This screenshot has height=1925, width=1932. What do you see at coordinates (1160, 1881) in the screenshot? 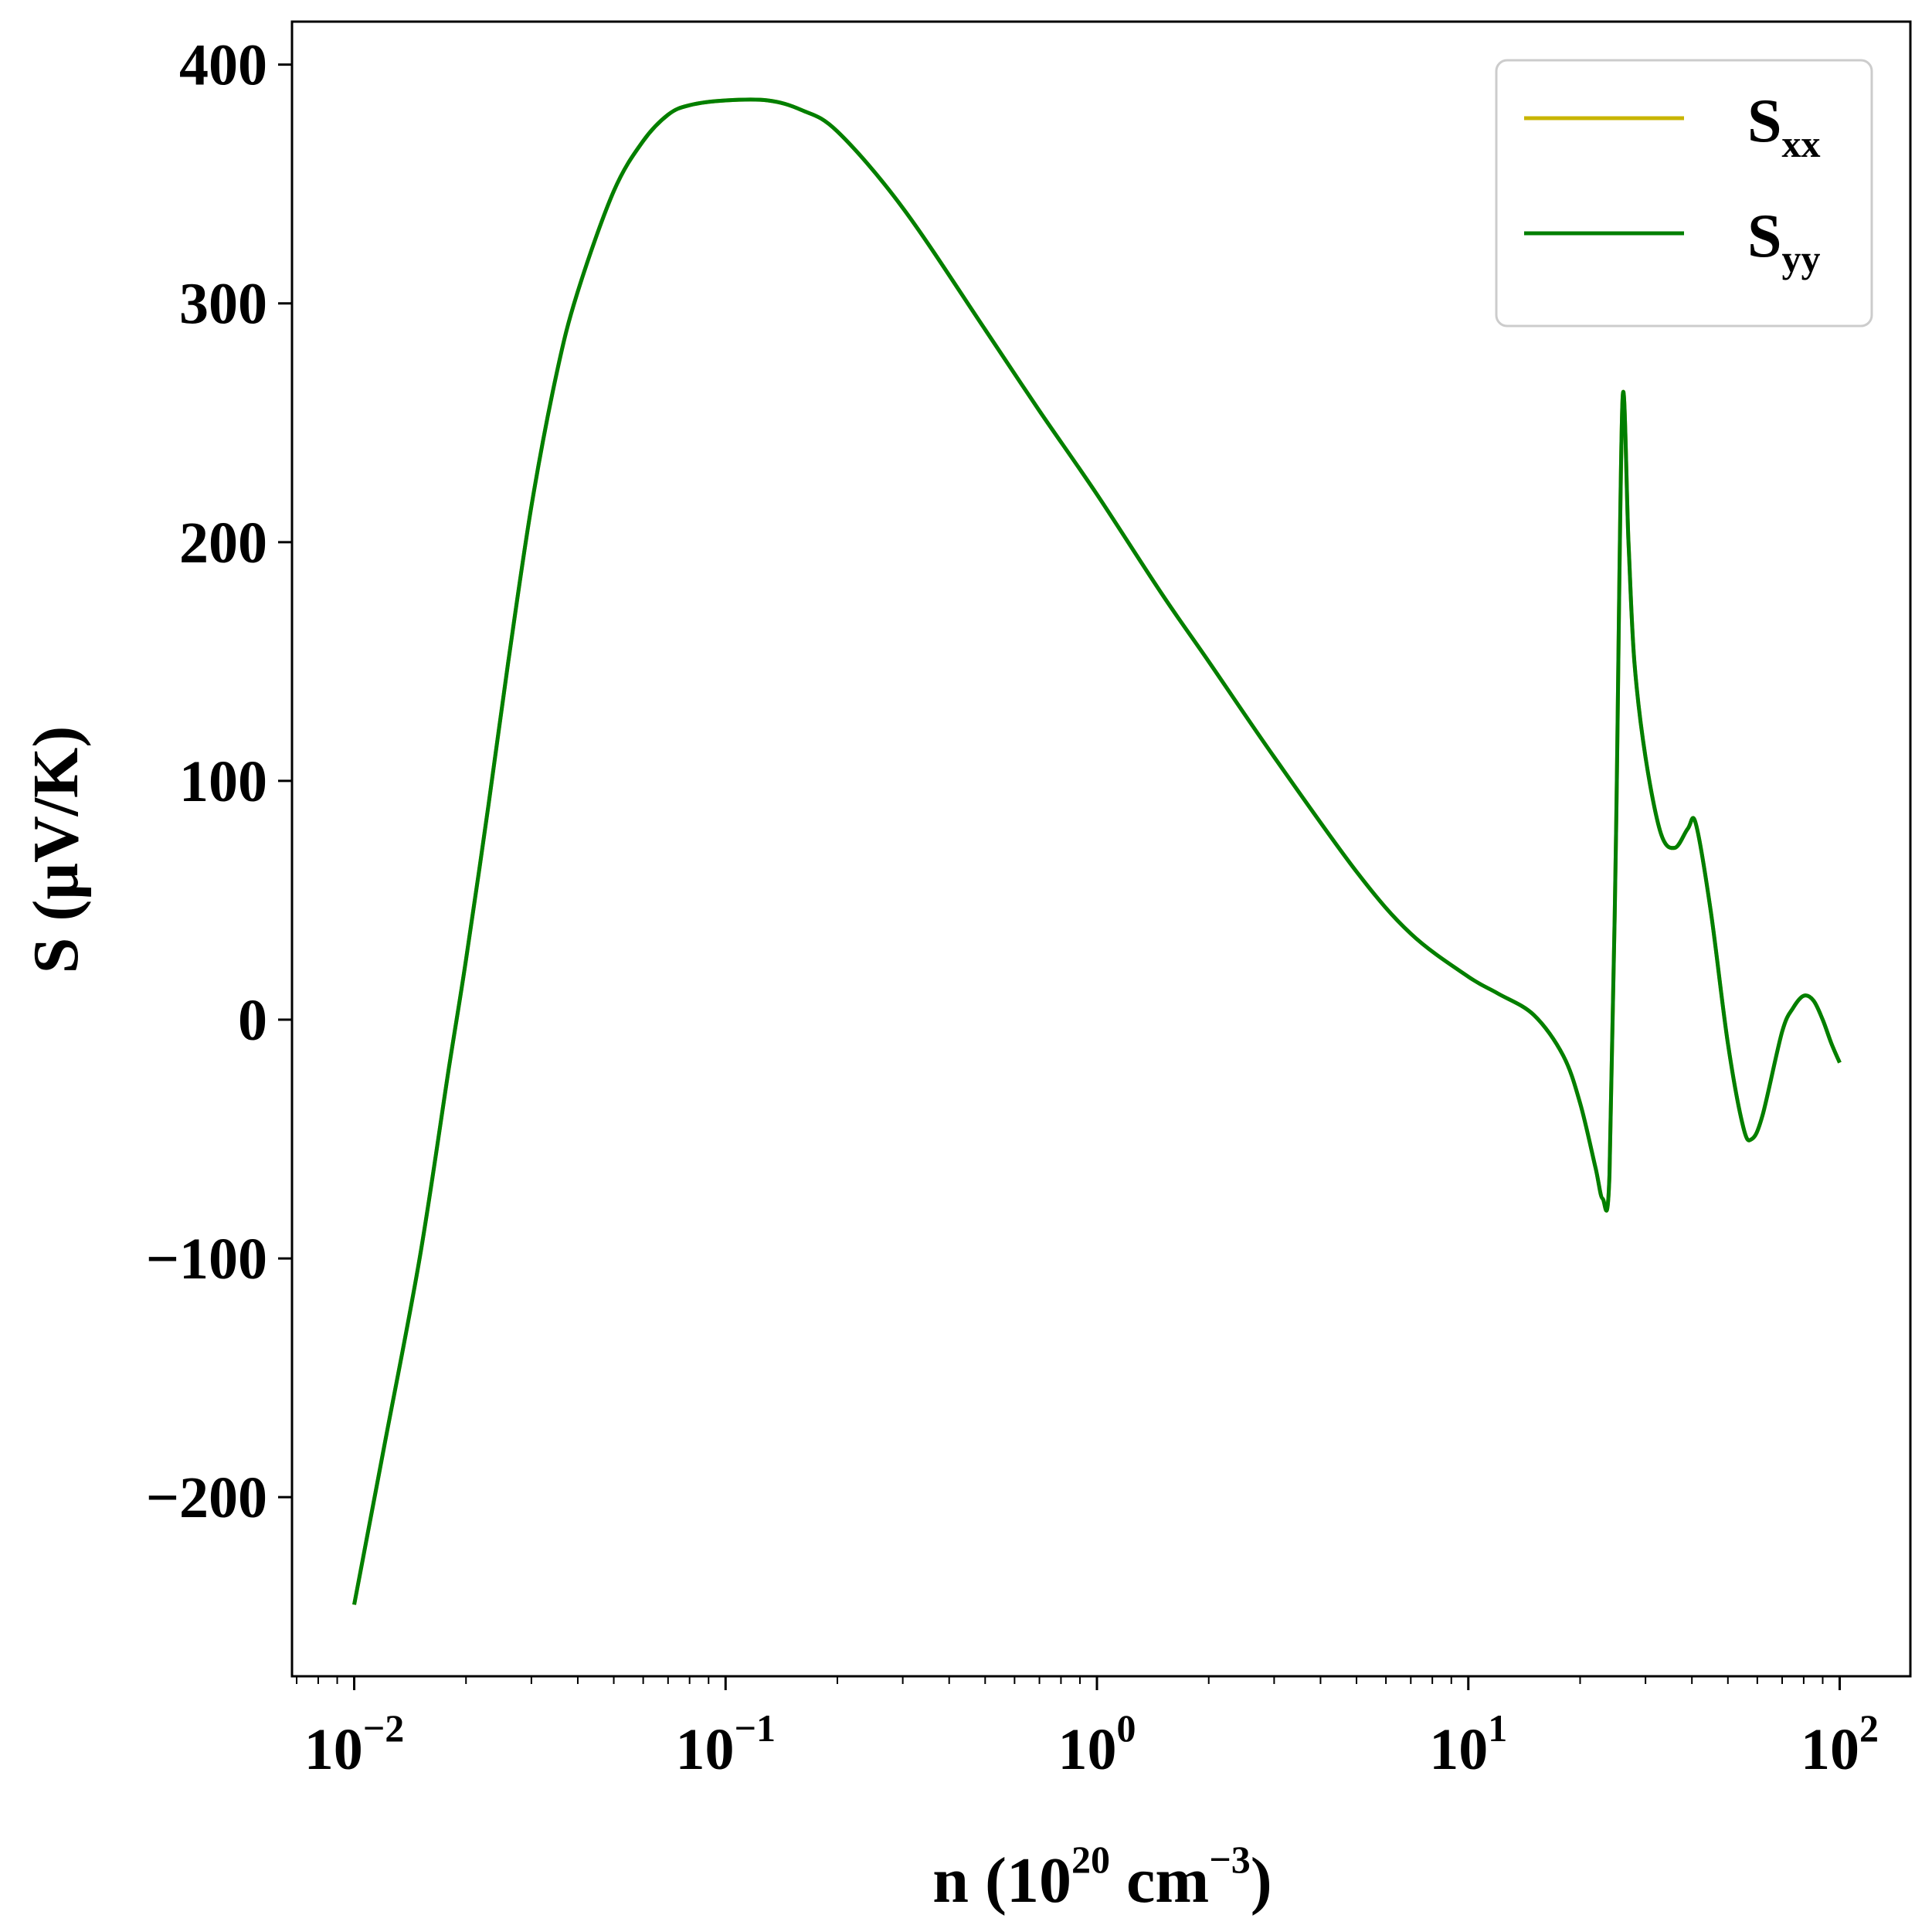
I see `x-axis-label-unit: cm` at bounding box center [1160, 1881].